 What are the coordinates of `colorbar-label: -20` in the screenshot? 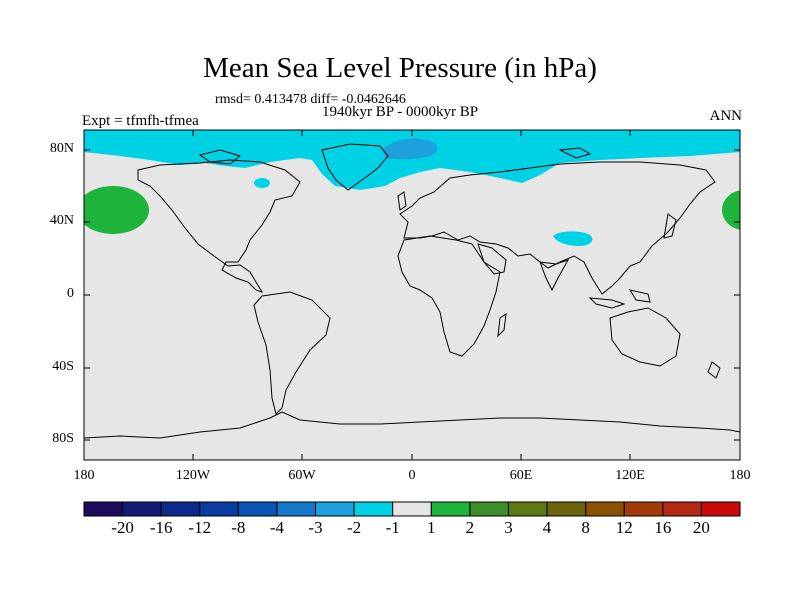 It's located at (122, 527).